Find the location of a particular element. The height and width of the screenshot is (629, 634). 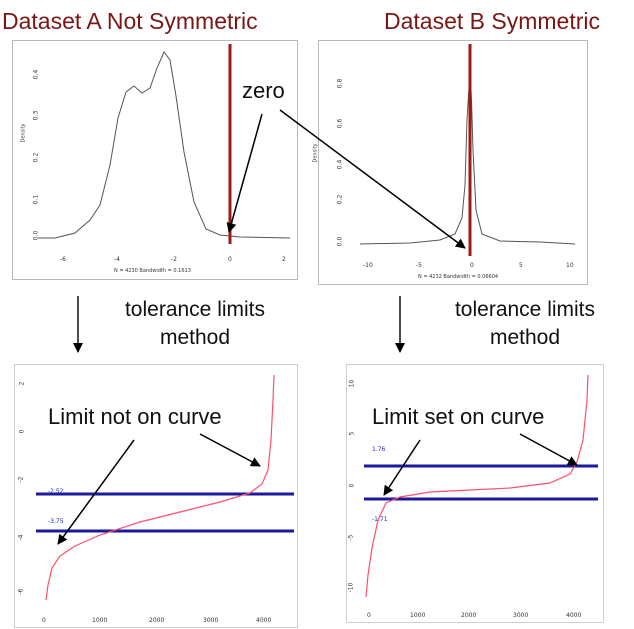

limit-set-on-curve-label: Limit set on curve is located at coordinates (458, 417).